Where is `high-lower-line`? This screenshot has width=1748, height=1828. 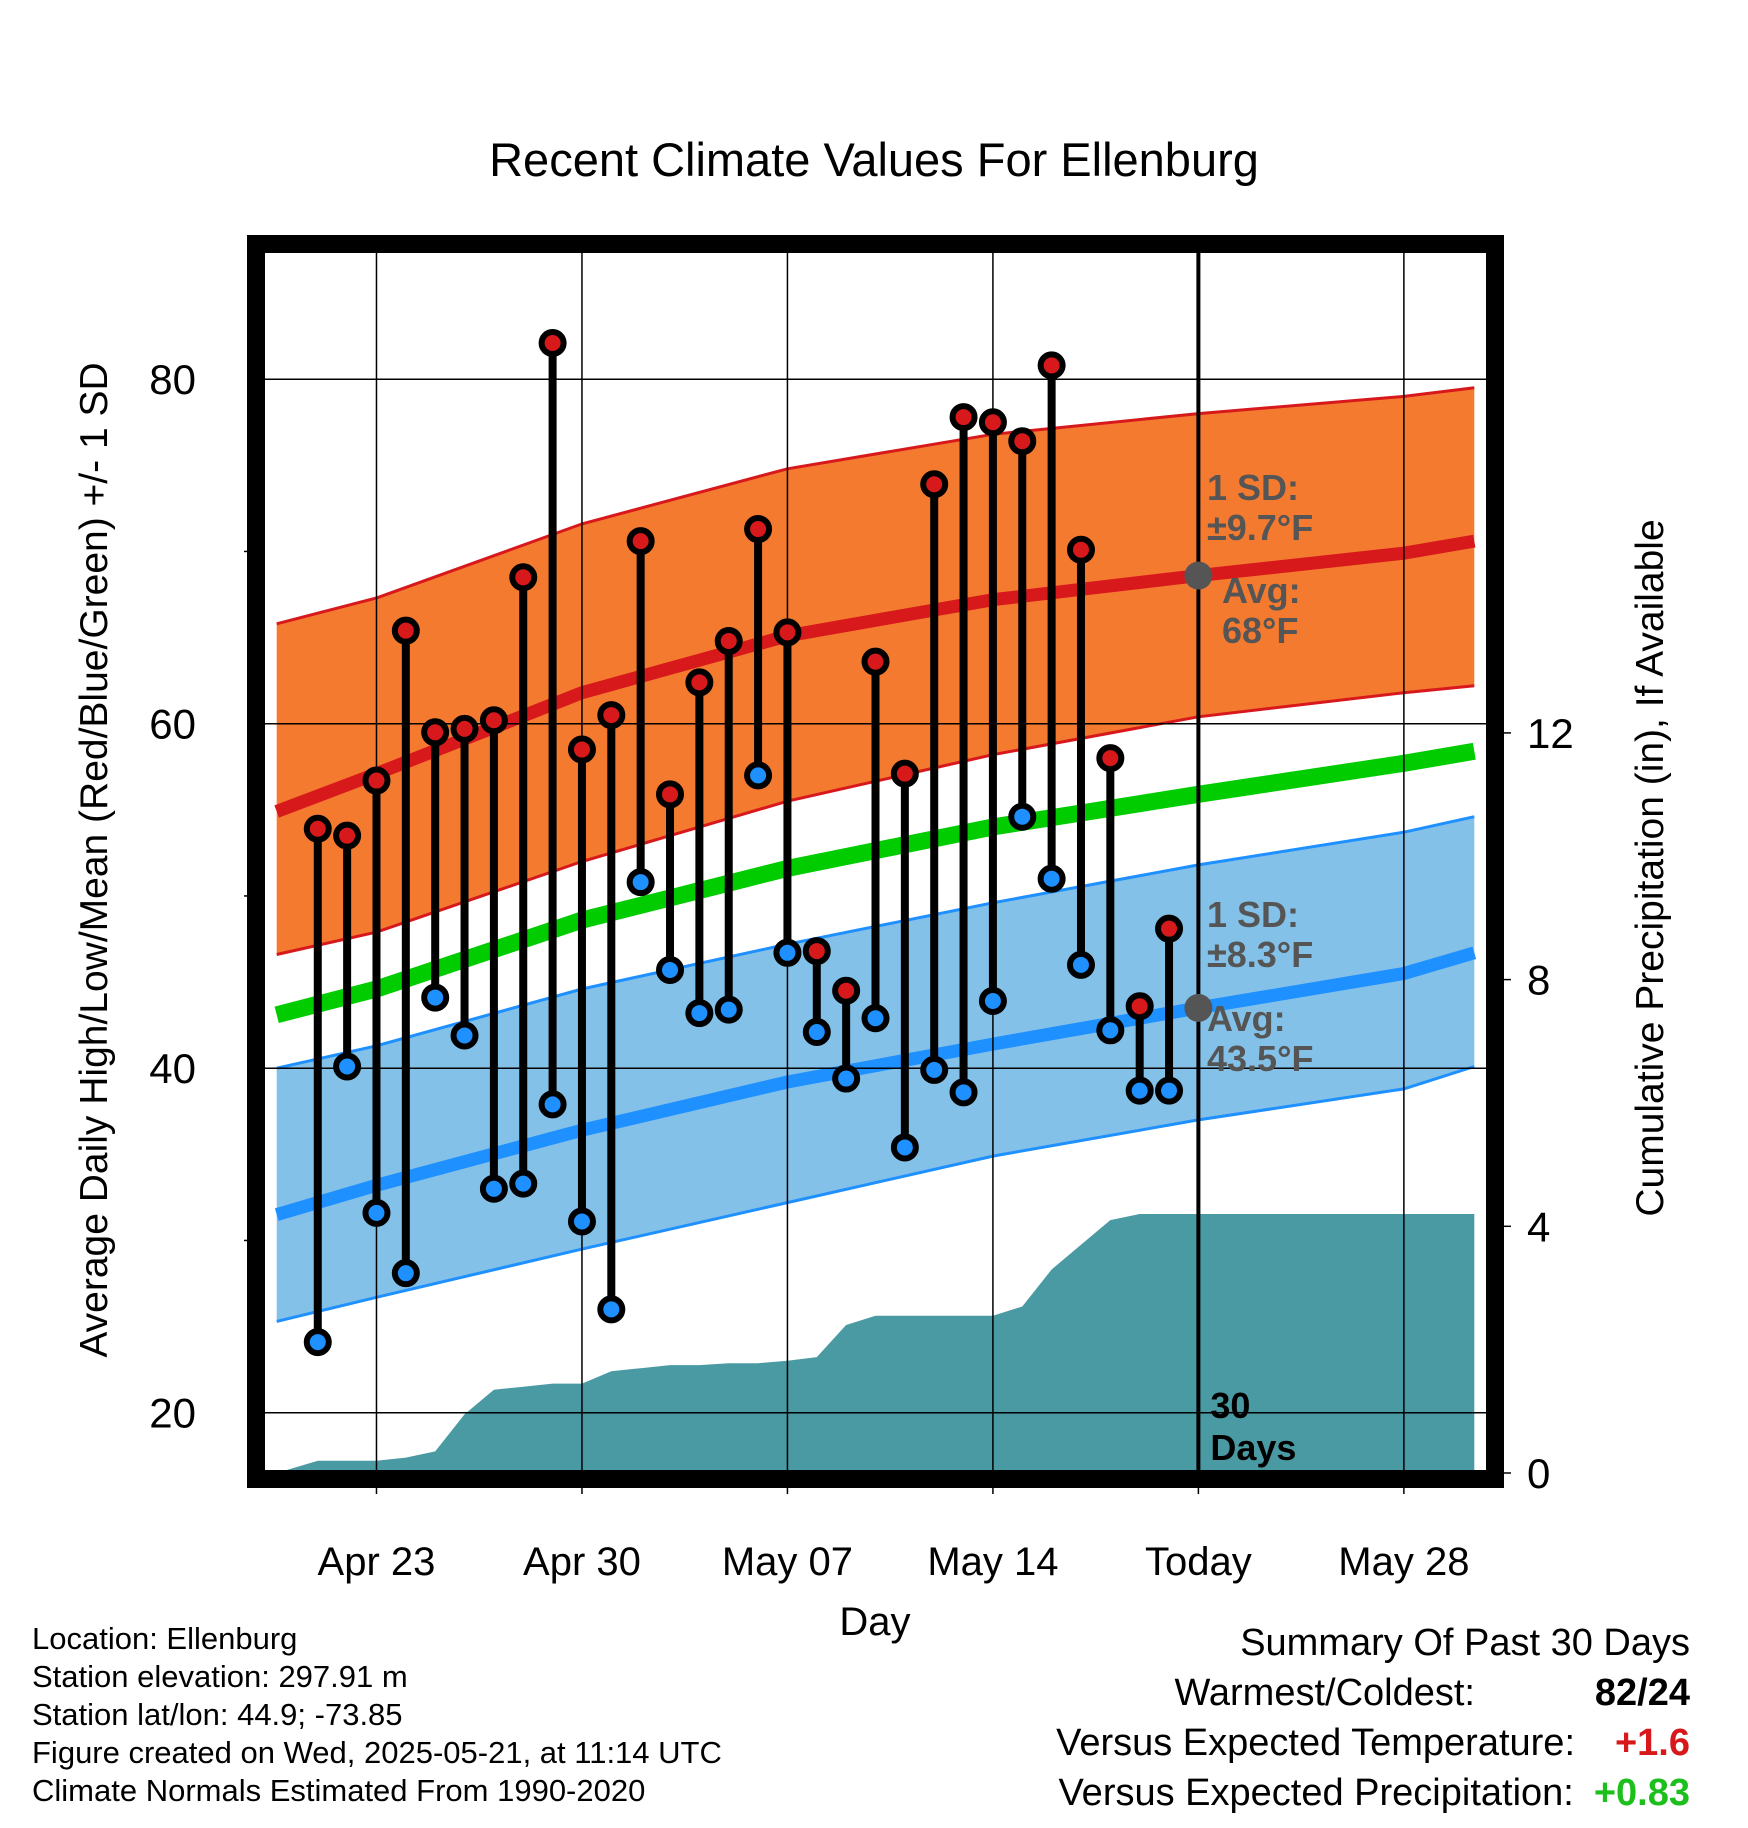 high-lower-line is located at coordinates (875, 820).